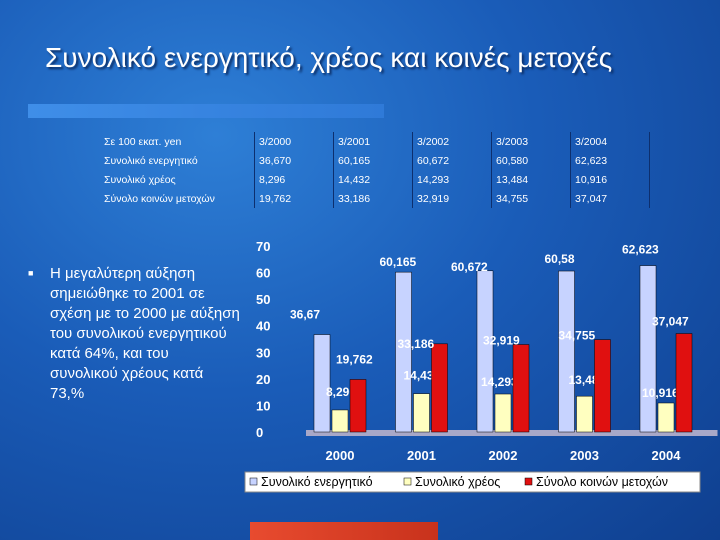 The height and width of the screenshot is (540, 720). What do you see at coordinates (577, 336) in the screenshot?
I see `data-label: 34,755` at bounding box center [577, 336].